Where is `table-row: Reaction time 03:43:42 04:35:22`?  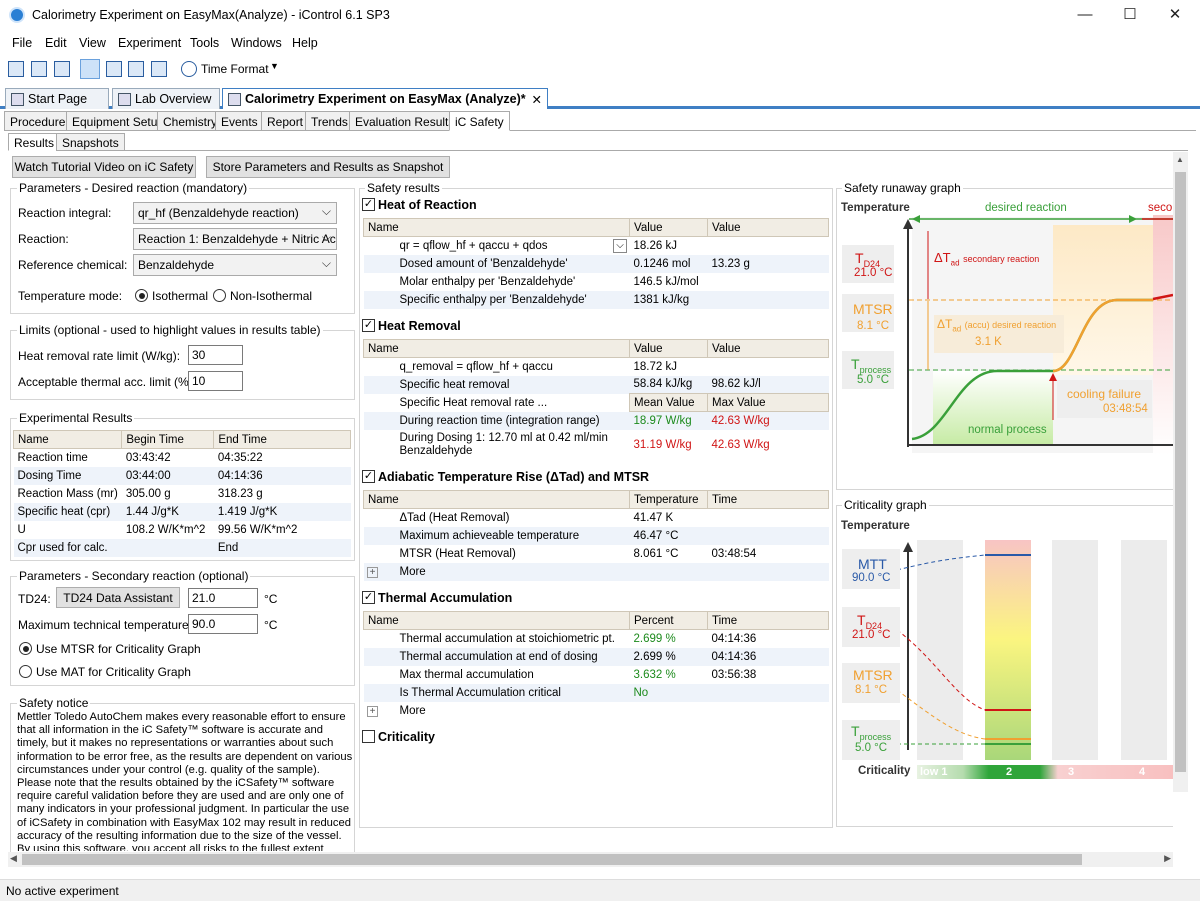 table-row: Reaction time 03:43:42 04:35:22 is located at coordinates (140, 457).